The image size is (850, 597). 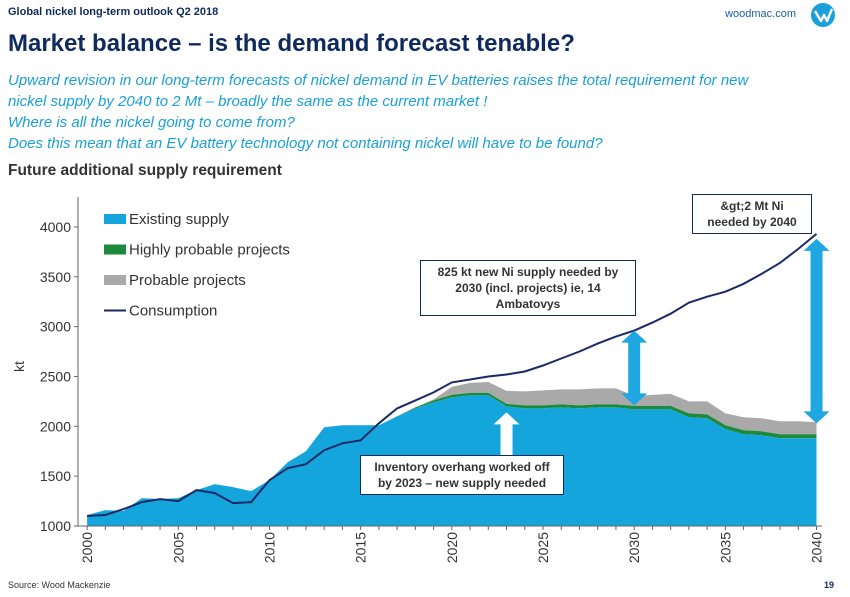 I want to click on x-tick-label: 2030, so click(x=634, y=547).